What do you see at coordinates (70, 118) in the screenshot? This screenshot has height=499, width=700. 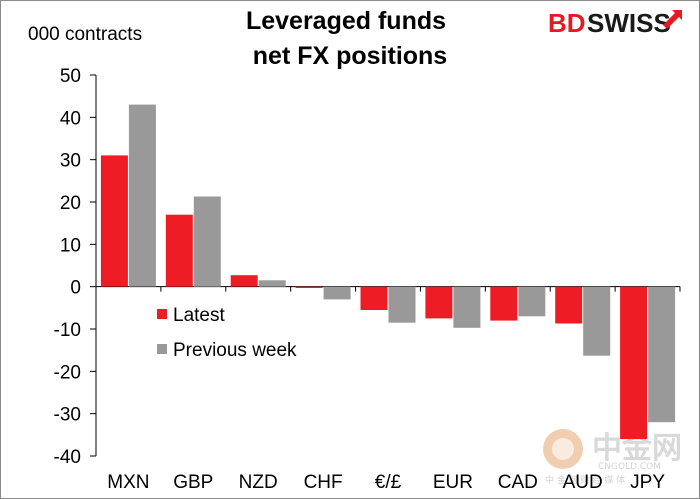 I see `y-tick-label: 40` at bounding box center [70, 118].